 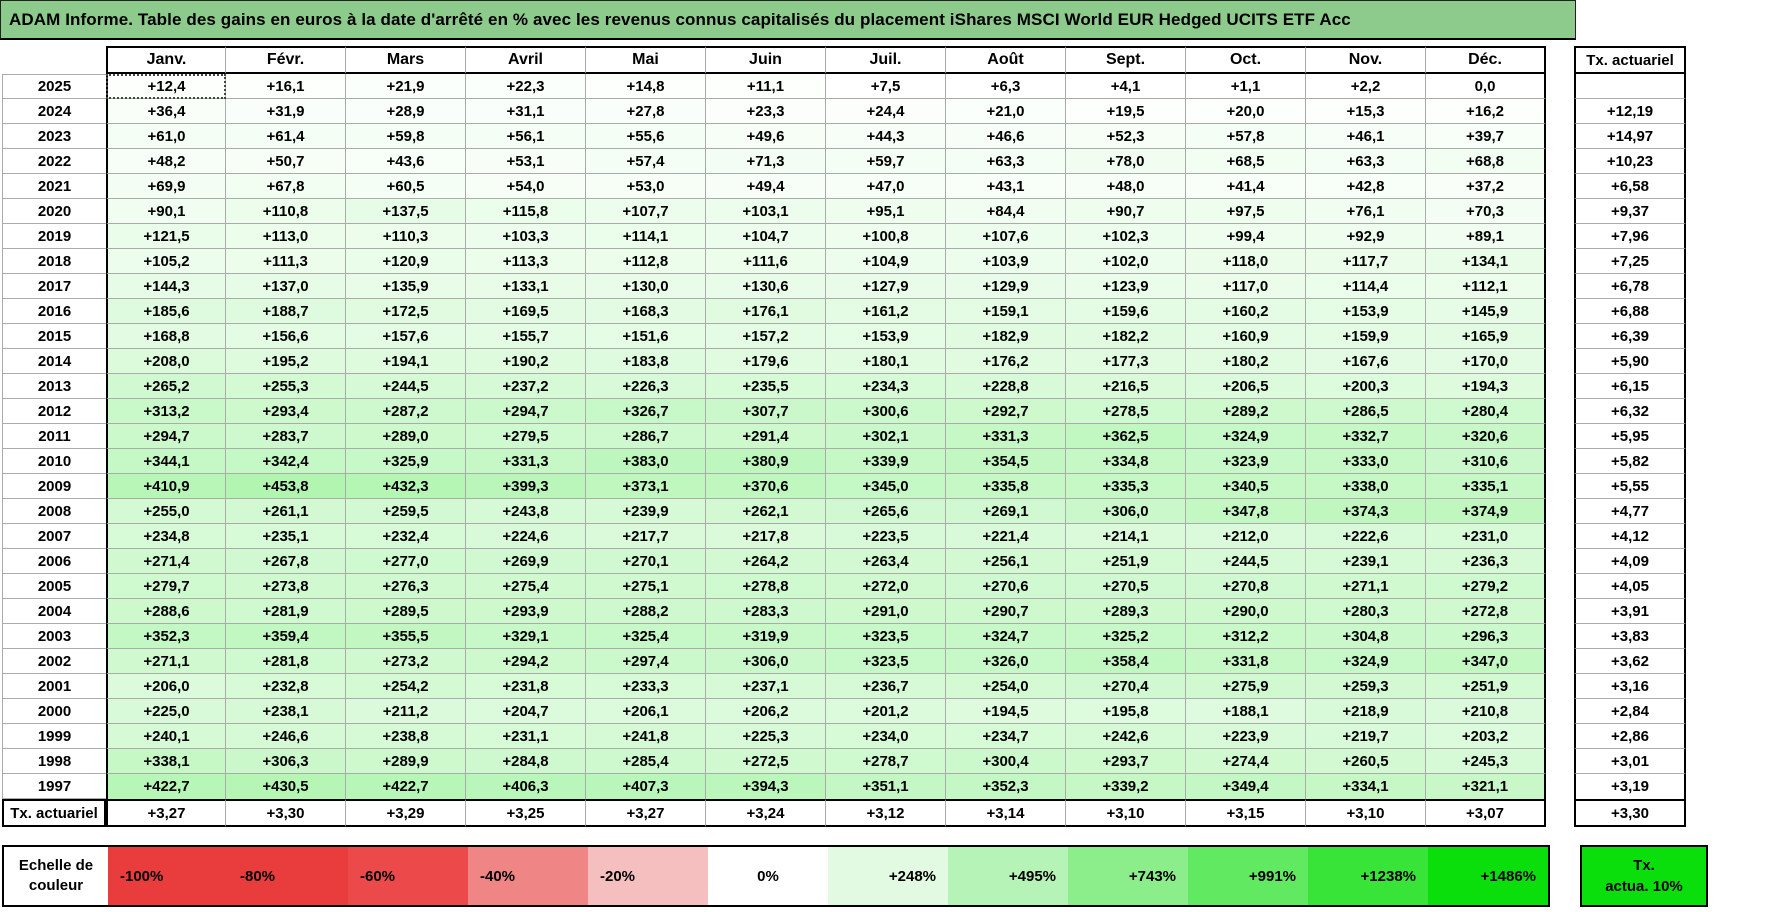 I want to click on gain-cell: +19,5, so click(x=1126, y=111).